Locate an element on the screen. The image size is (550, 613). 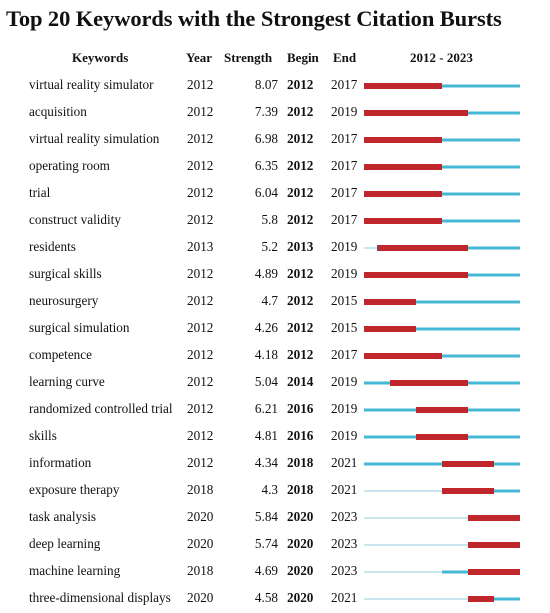
table-row: residents 2013 5.2 2013 2019 is located at coordinates (275, 247).